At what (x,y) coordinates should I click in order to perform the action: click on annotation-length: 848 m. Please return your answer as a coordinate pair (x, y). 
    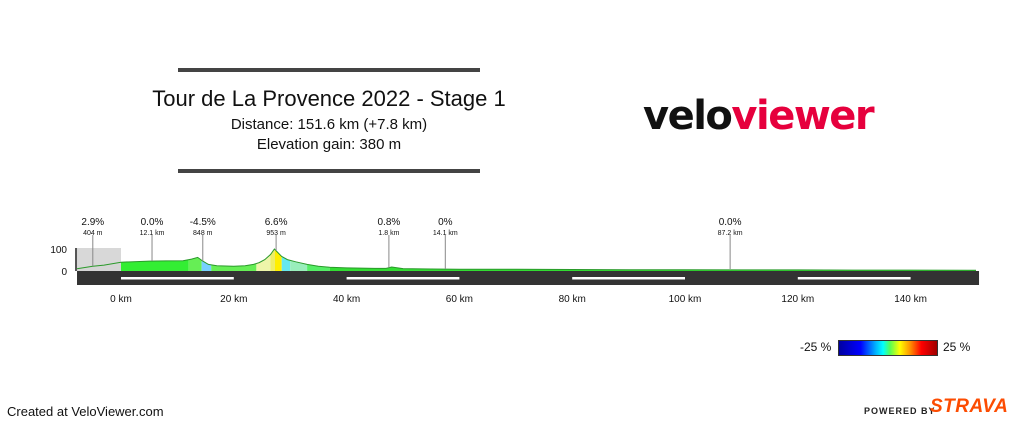
    Looking at the image, I should click on (203, 233).